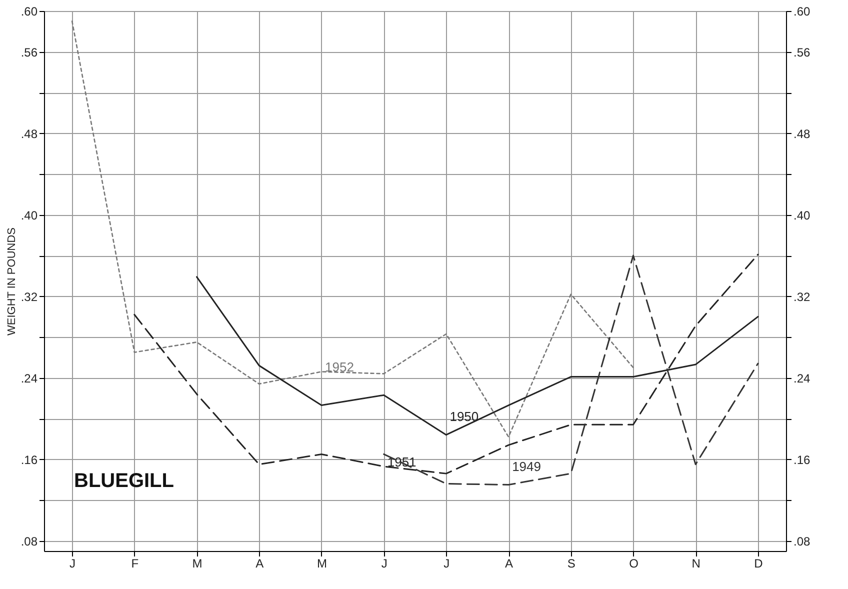  I want to click on y2-tick-label: .32, so click(802, 297).